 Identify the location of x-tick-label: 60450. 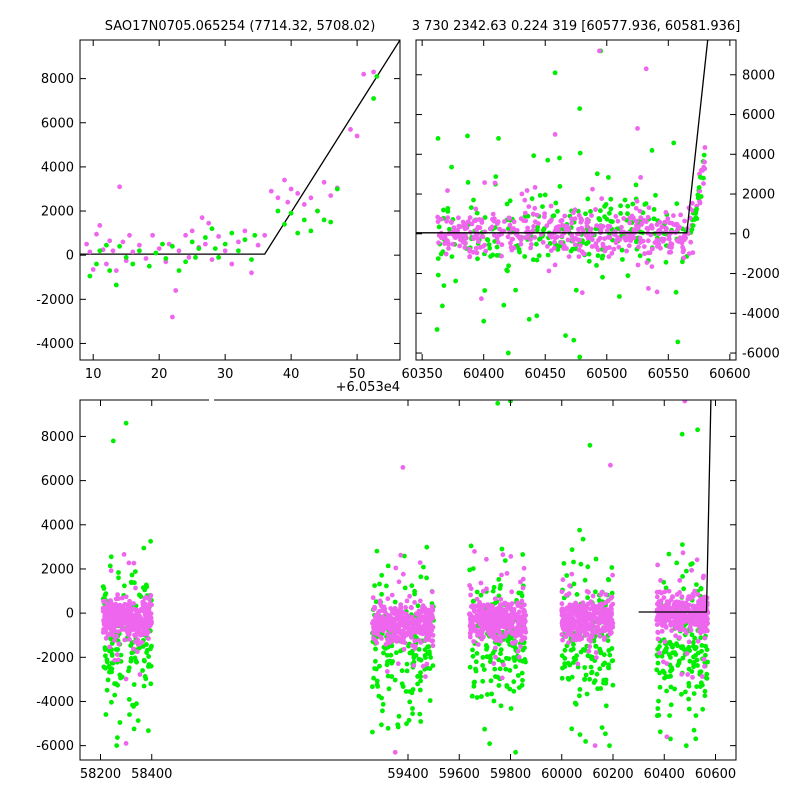
(545, 374).